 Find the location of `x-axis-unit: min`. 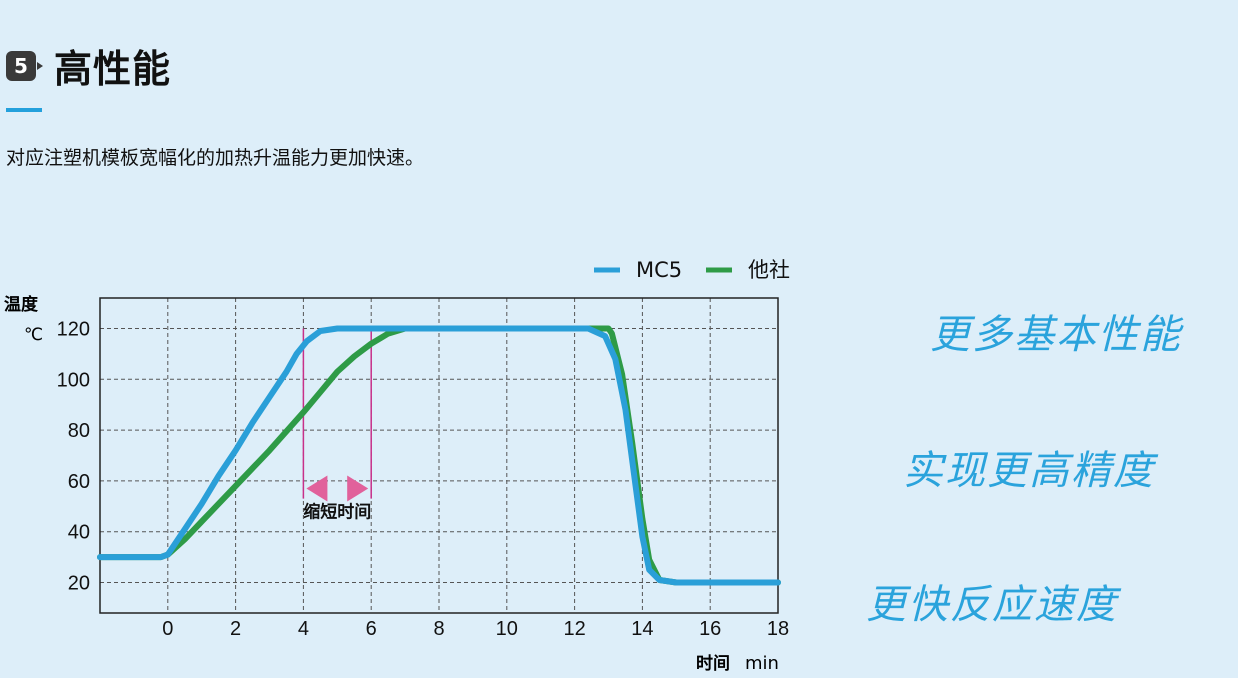

x-axis-unit: min is located at coordinates (762, 663).